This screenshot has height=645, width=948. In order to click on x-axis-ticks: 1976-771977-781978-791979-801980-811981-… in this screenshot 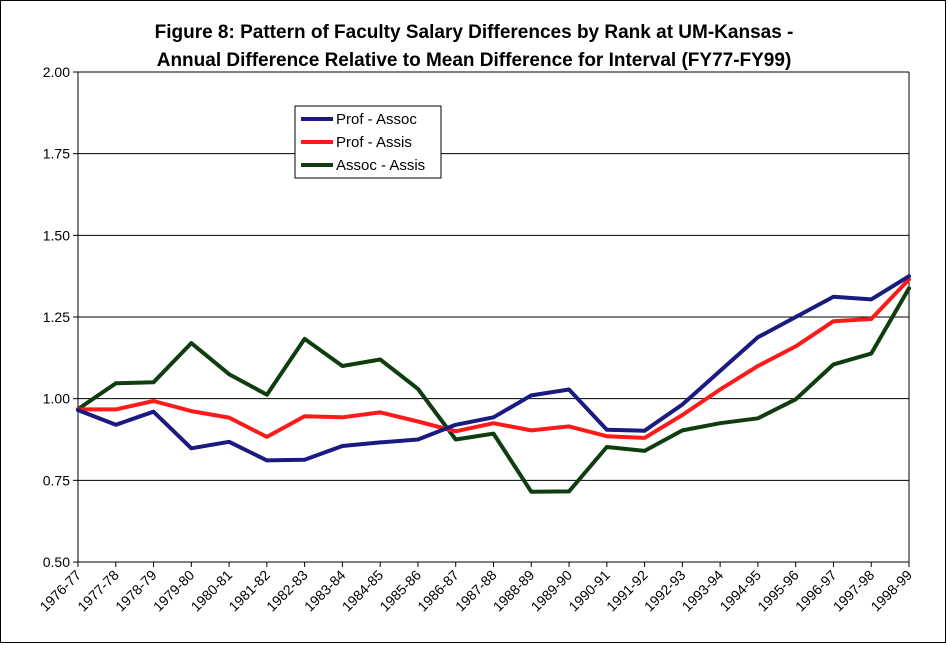, I will do `click(475, 588)`.